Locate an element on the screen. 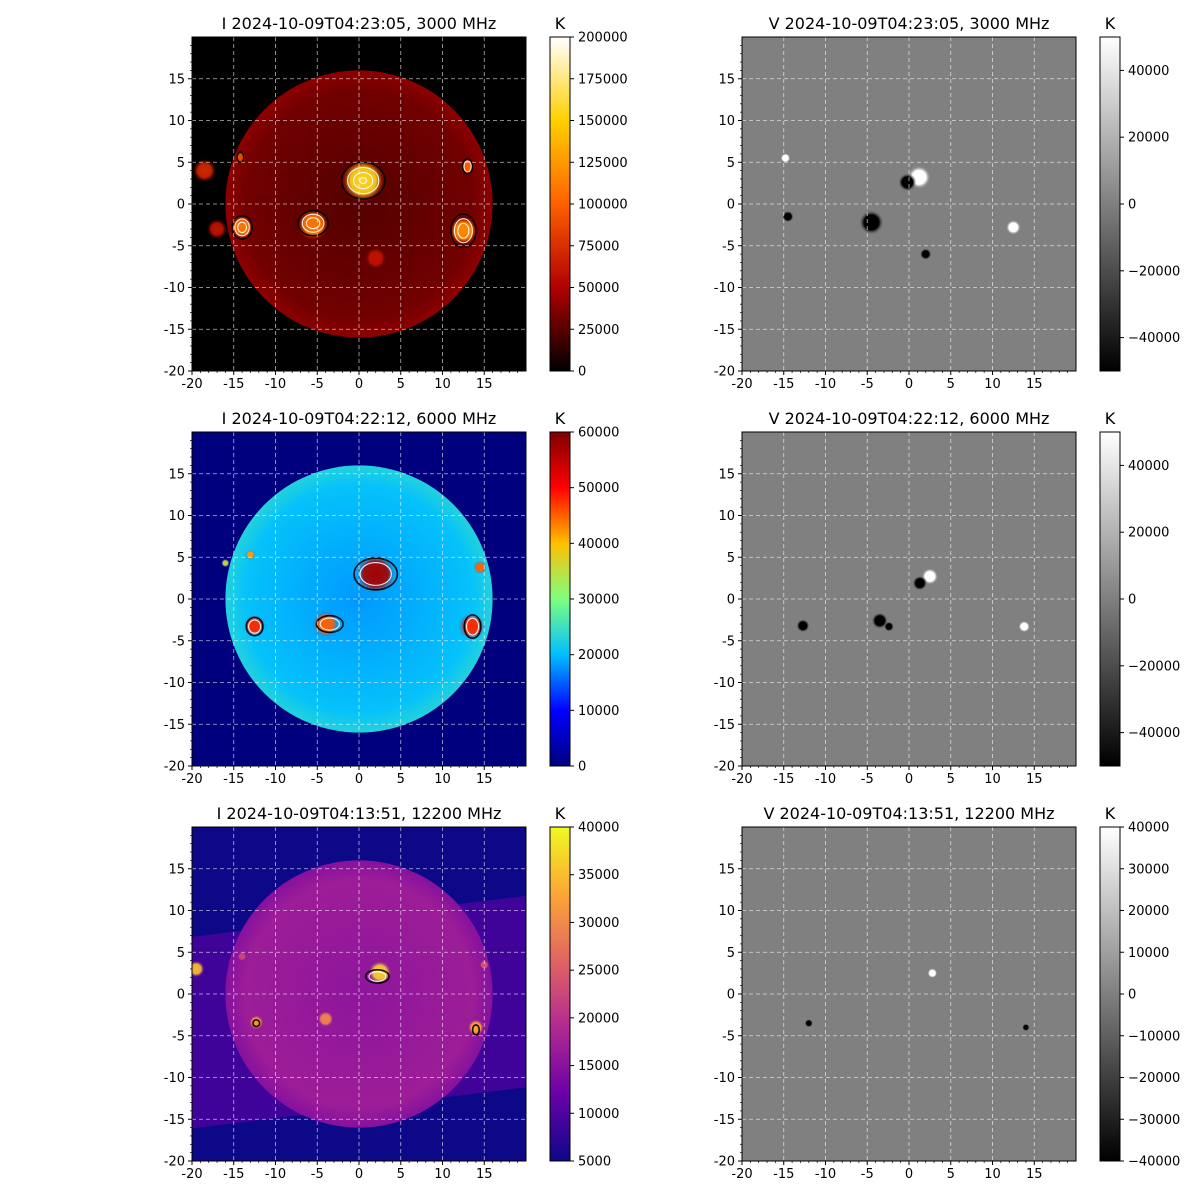  x-tick-label: 15 is located at coordinates (484, 384).